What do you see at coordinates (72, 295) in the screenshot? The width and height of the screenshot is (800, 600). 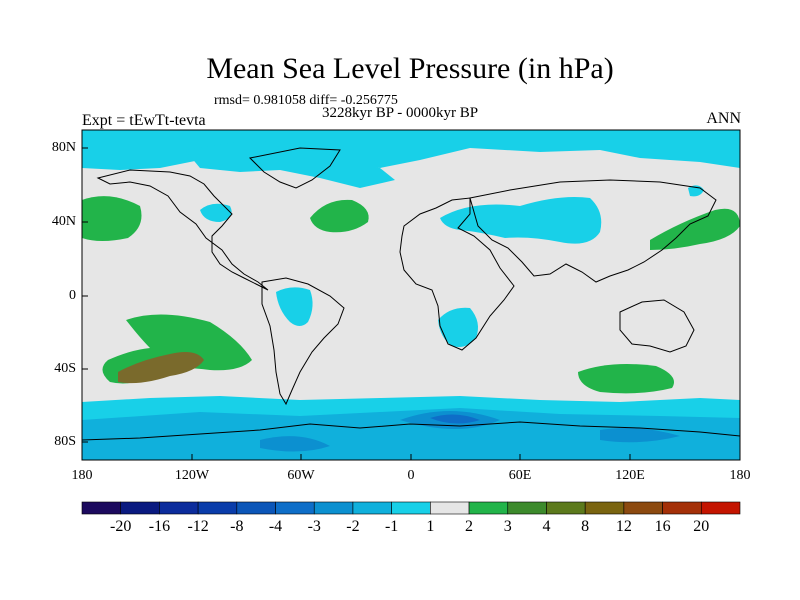 I see `y-tick-label: 0` at bounding box center [72, 295].